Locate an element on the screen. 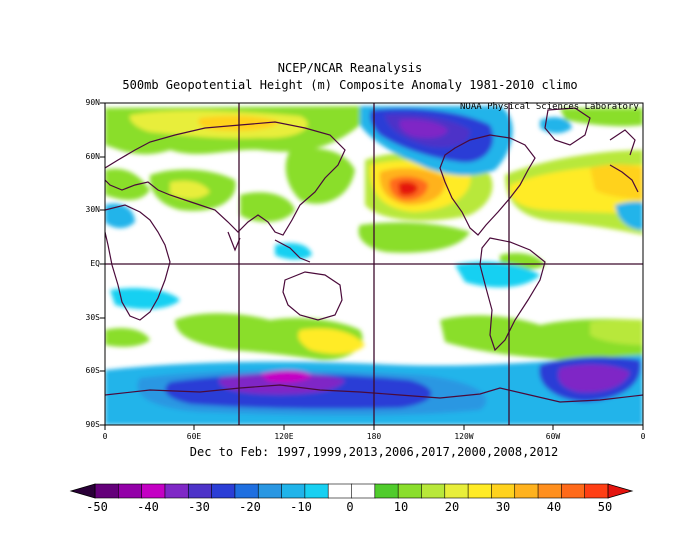 The width and height of the screenshot is (700, 542). lat-label-eq: EQ is located at coordinates (95, 263).